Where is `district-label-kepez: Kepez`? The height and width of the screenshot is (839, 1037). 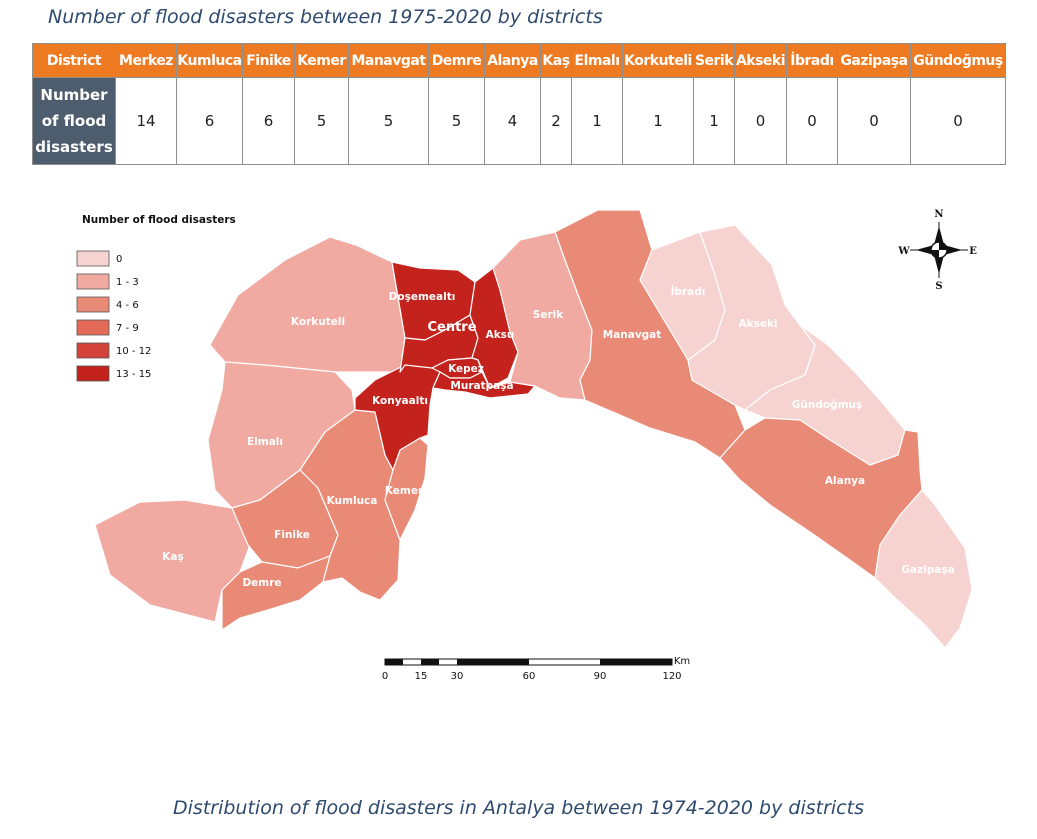 district-label-kepez: Kepez is located at coordinates (466, 369).